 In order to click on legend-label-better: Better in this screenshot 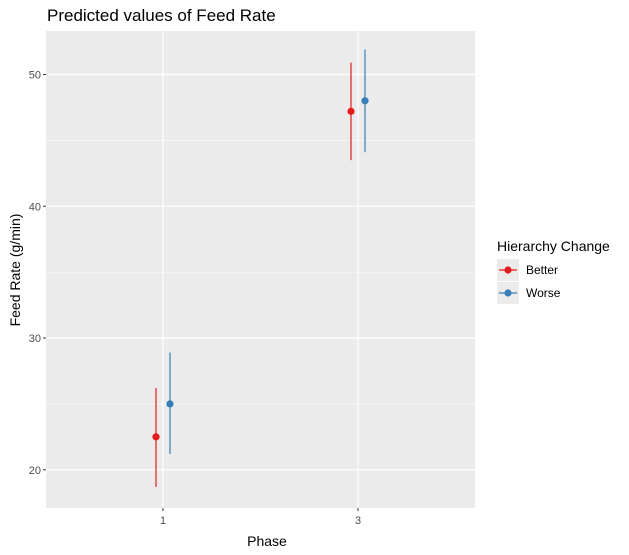, I will do `click(542, 270)`.